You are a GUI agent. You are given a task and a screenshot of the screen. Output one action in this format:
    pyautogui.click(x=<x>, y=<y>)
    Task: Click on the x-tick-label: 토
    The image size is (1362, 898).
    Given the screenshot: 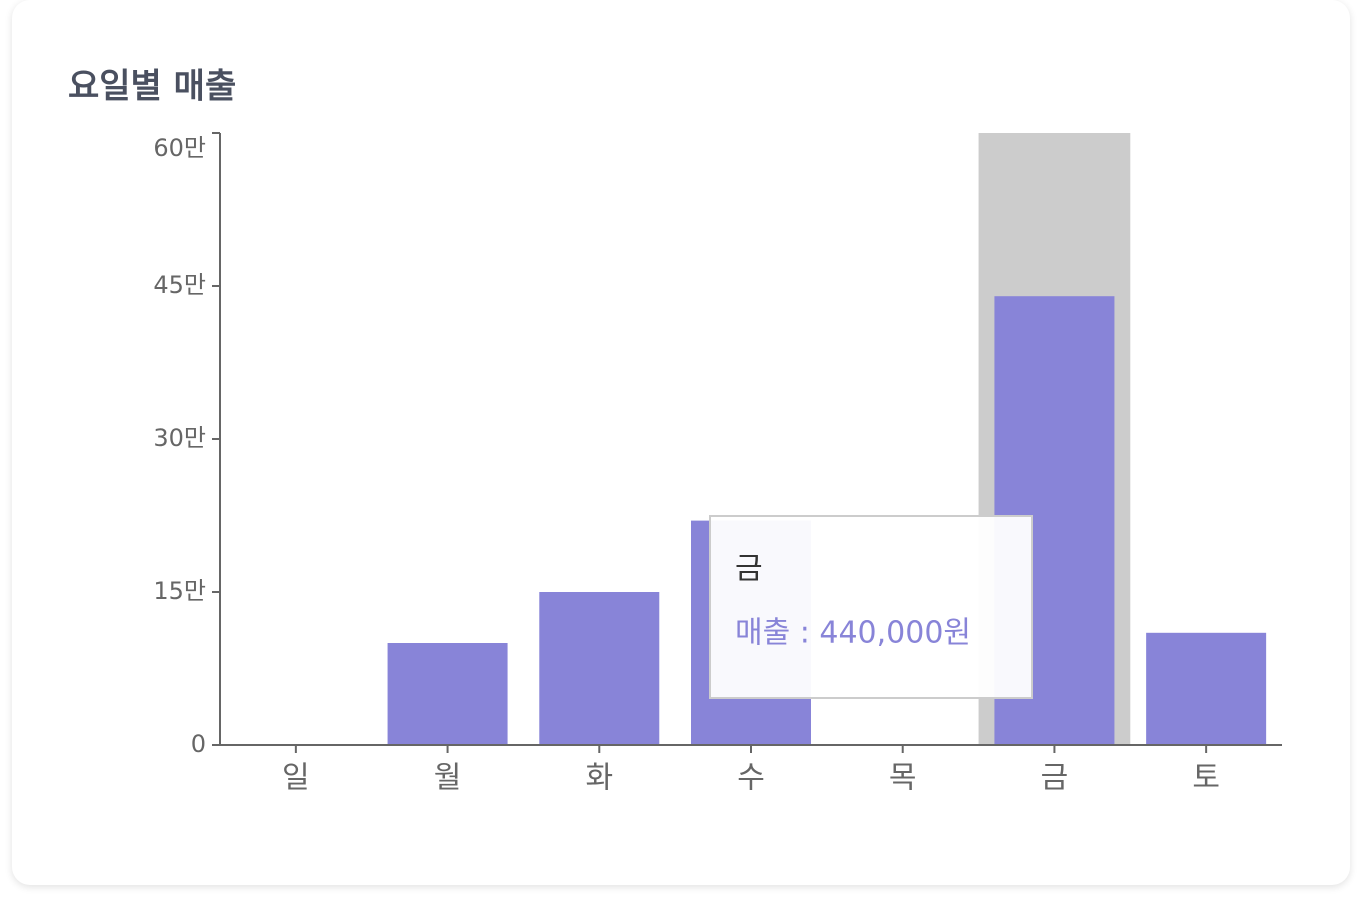 What is the action you would take?
    pyautogui.click(x=1206, y=778)
    